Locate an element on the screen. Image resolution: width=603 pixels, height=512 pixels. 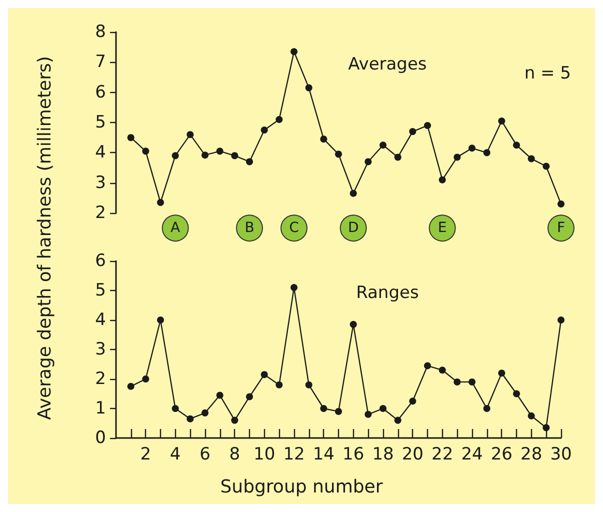
annotation: E is located at coordinates (442, 228).